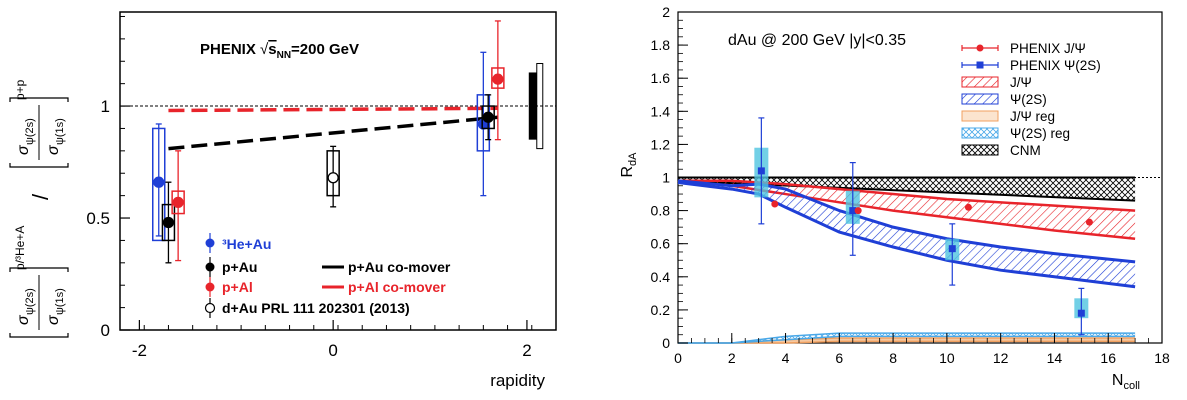 The height and width of the screenshot is (400, 1187). Describe the element at coordinates (661, 277) in the screenshot. I see `right-ytick-label: 0.4` at that location.